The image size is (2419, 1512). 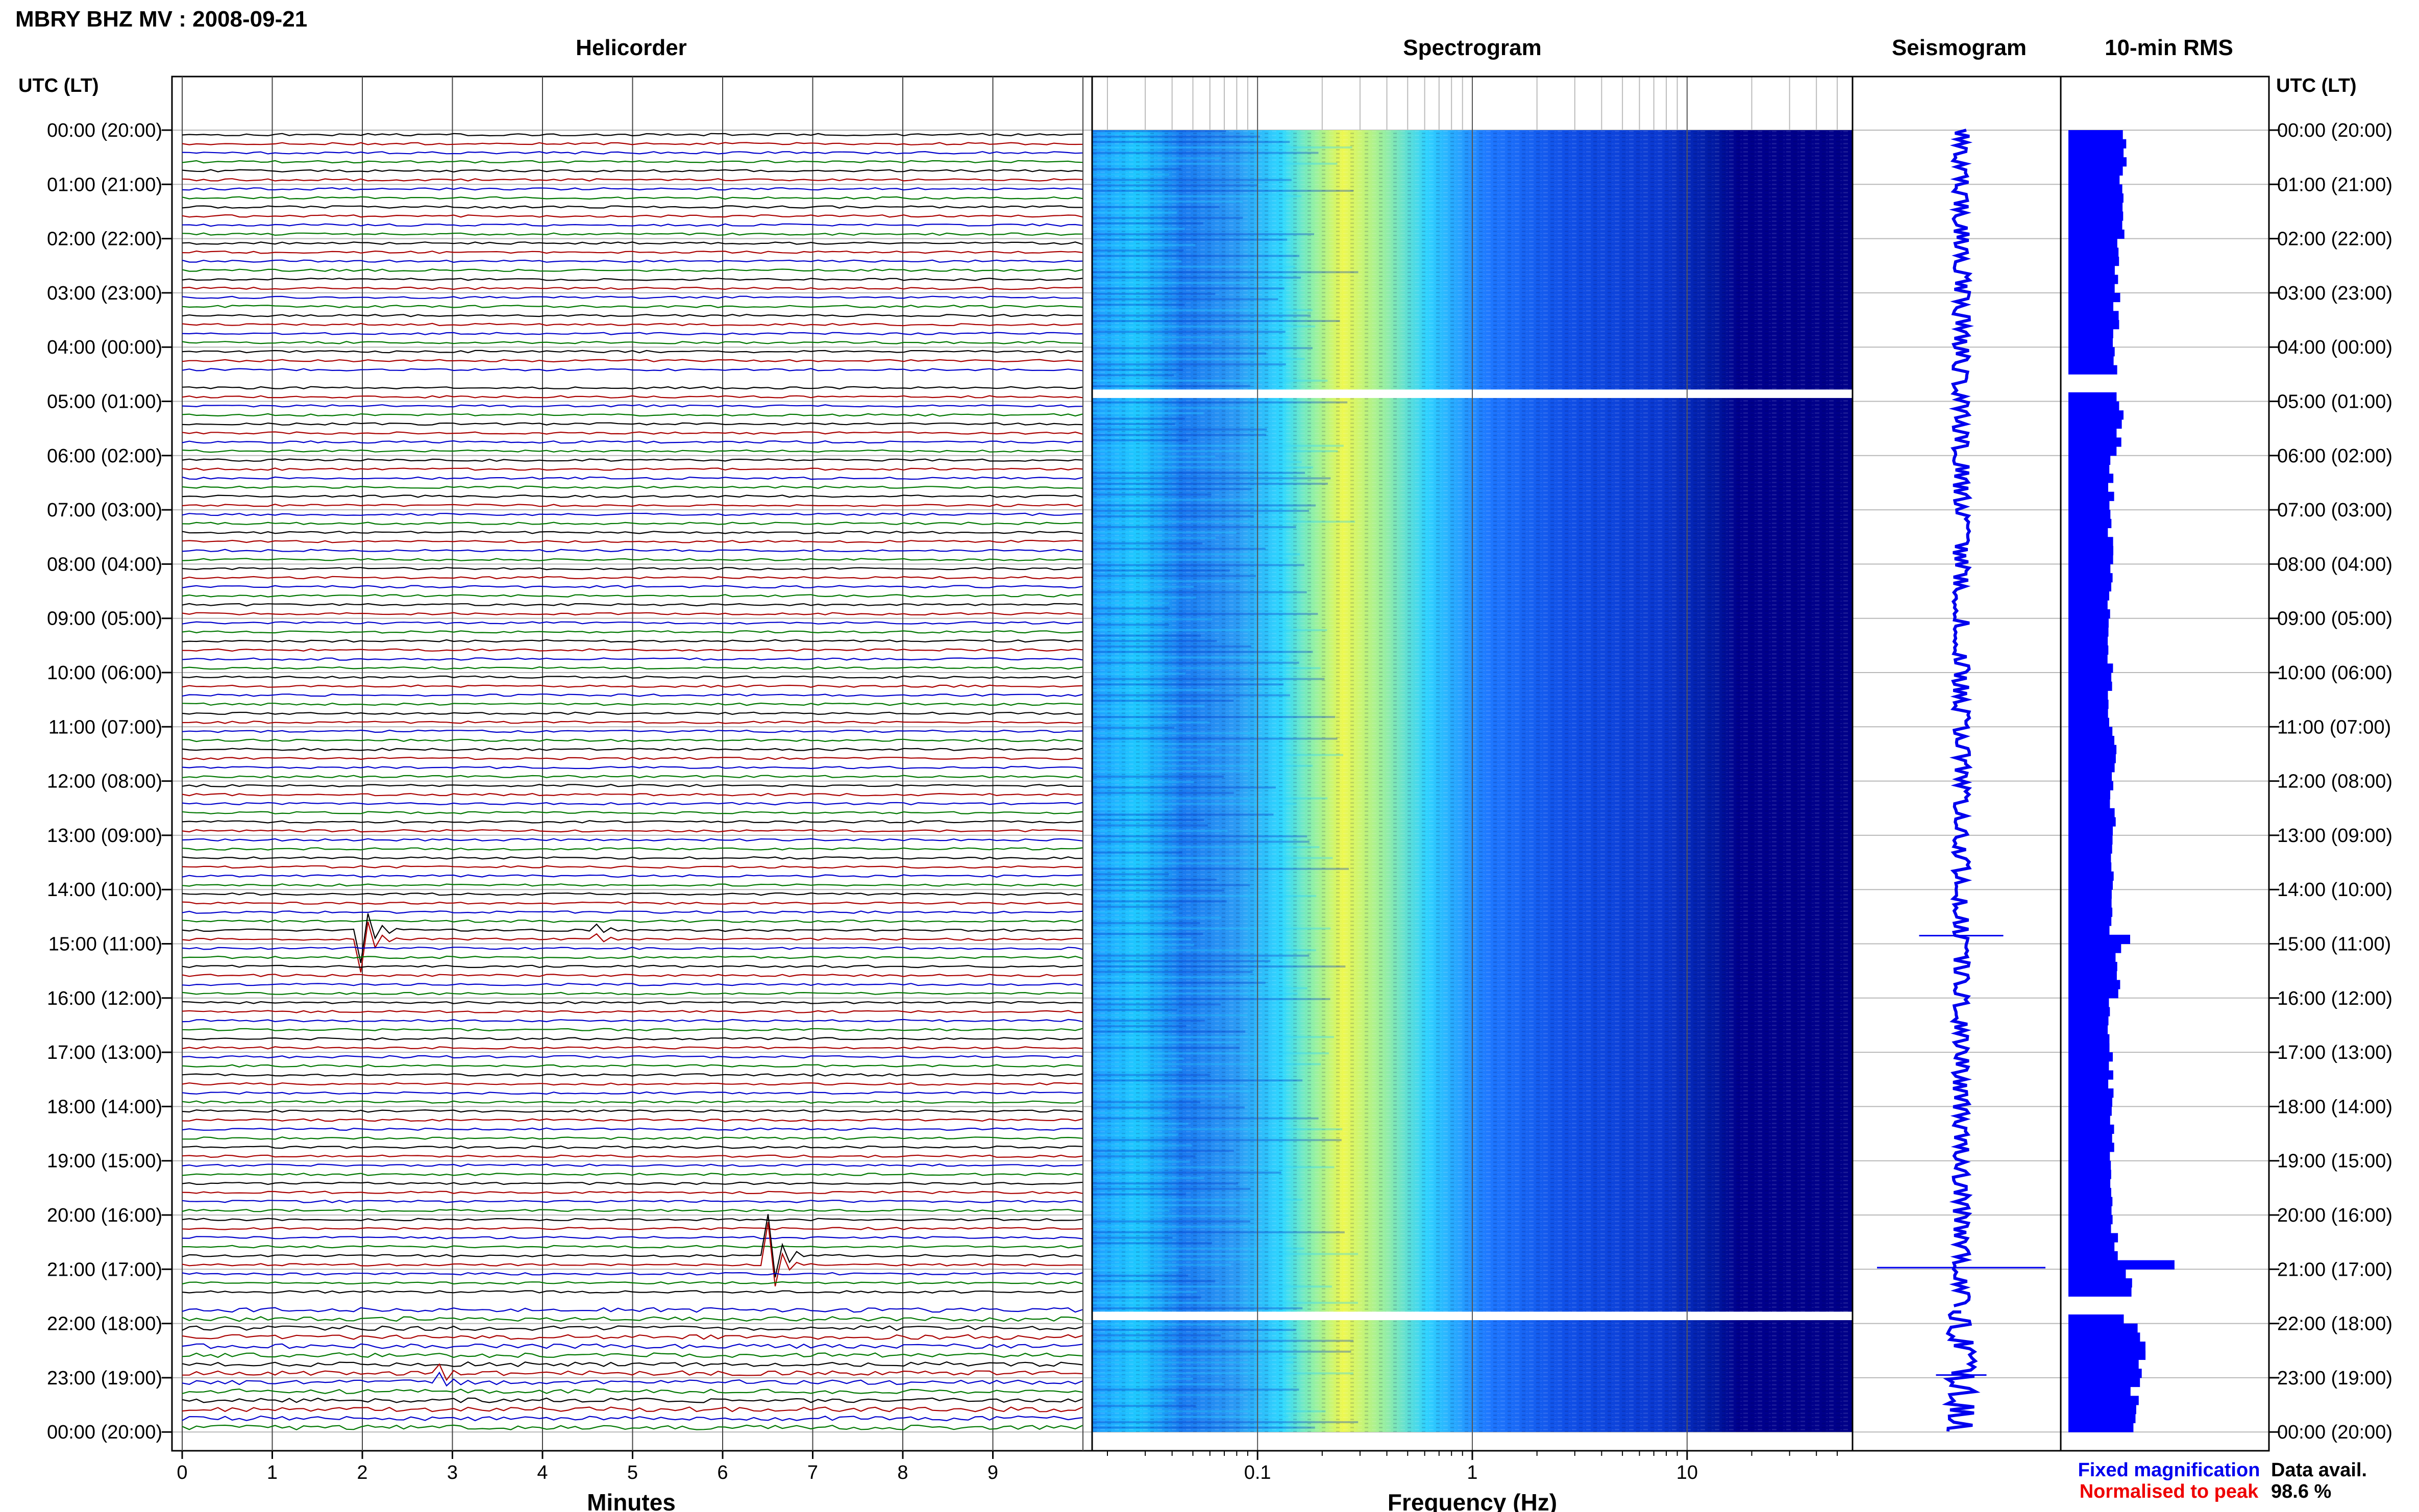 I want to click on time-tick-label-left: 02:00 (22:00), so click(x=104, y=239).